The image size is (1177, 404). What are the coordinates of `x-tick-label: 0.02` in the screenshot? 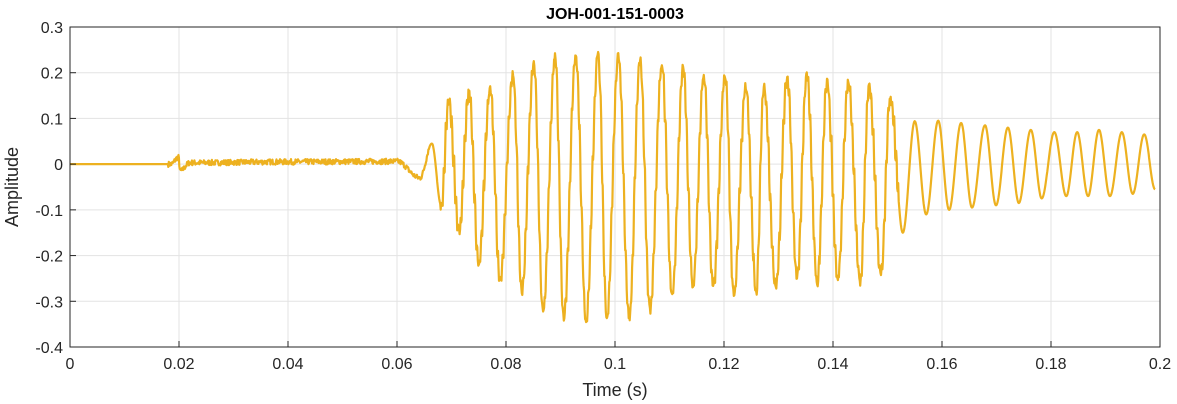 It's located at (178, 364).